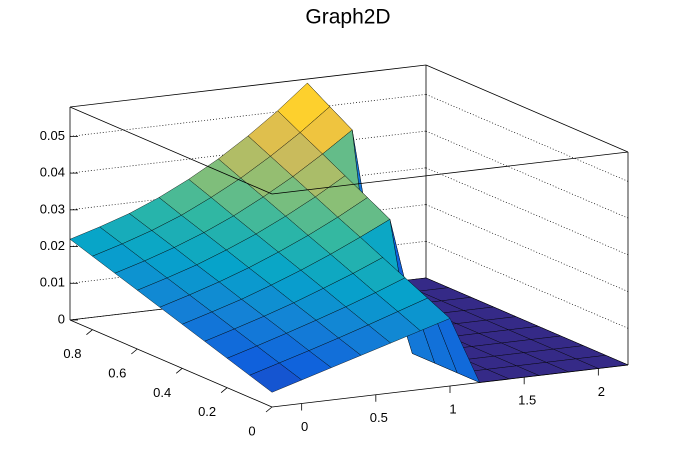 This screenshot has width=696, height=472. What do you see at coordinates (379, 417) in the screenshot?
I see `x-tick-label: 0.5` at bounding box center [379, 417].